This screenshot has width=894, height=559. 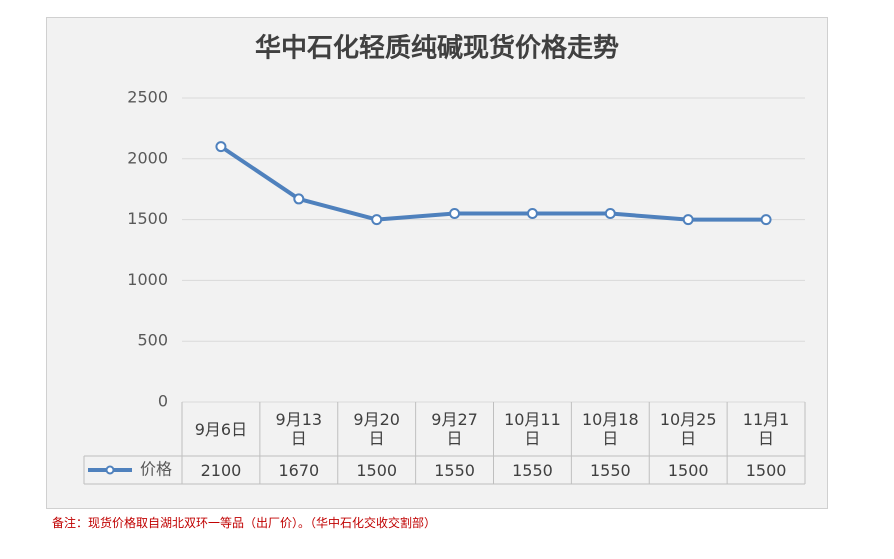 I want to click on x-tick-label: 9月27日, so click(x=454, y=429).